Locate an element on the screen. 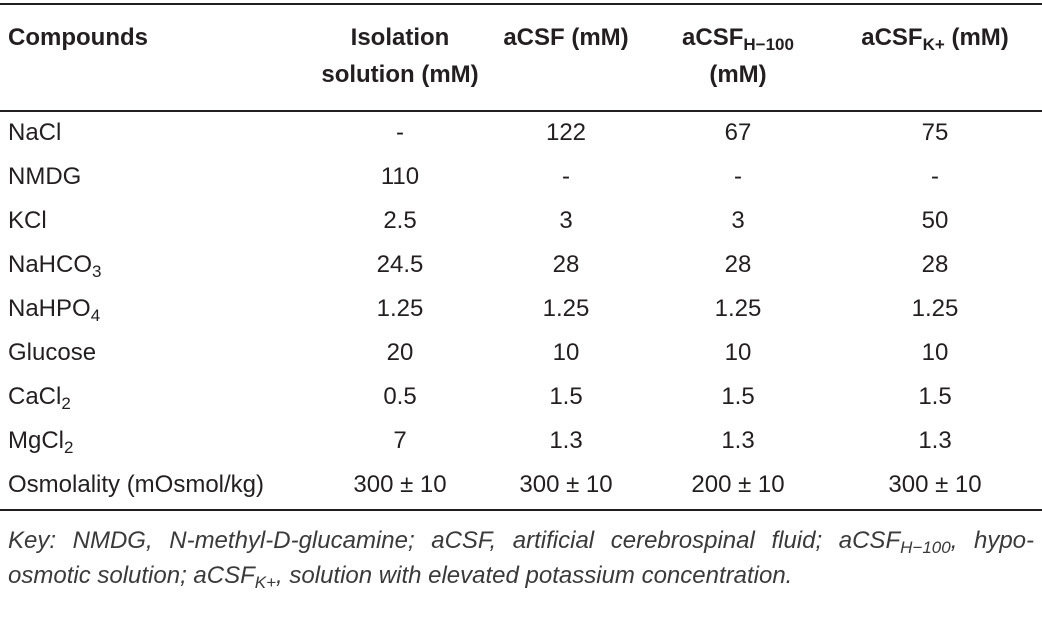 This screenshot has height=634, width=1042. table-cell: 24.5 is located at coordinates (400, 265).